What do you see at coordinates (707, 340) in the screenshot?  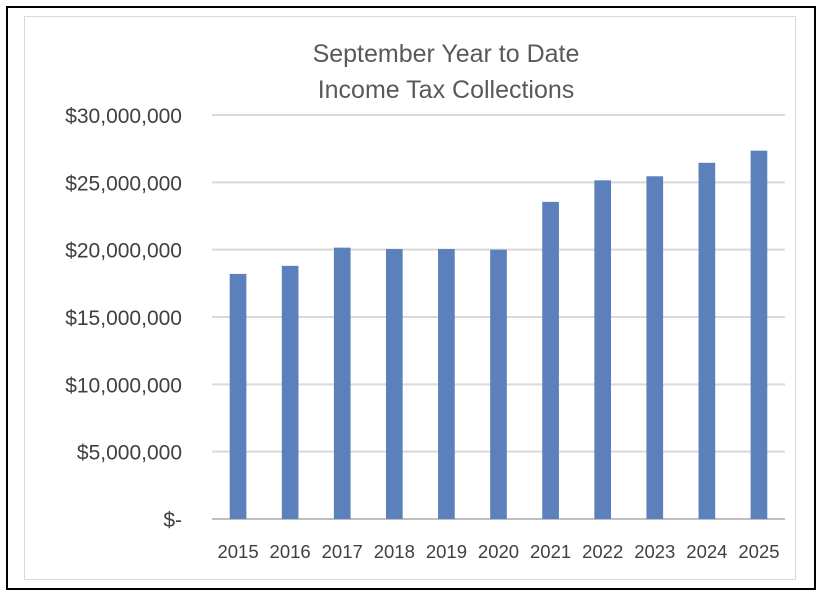 I see `bar-2024` at bounding box center [707, 340].